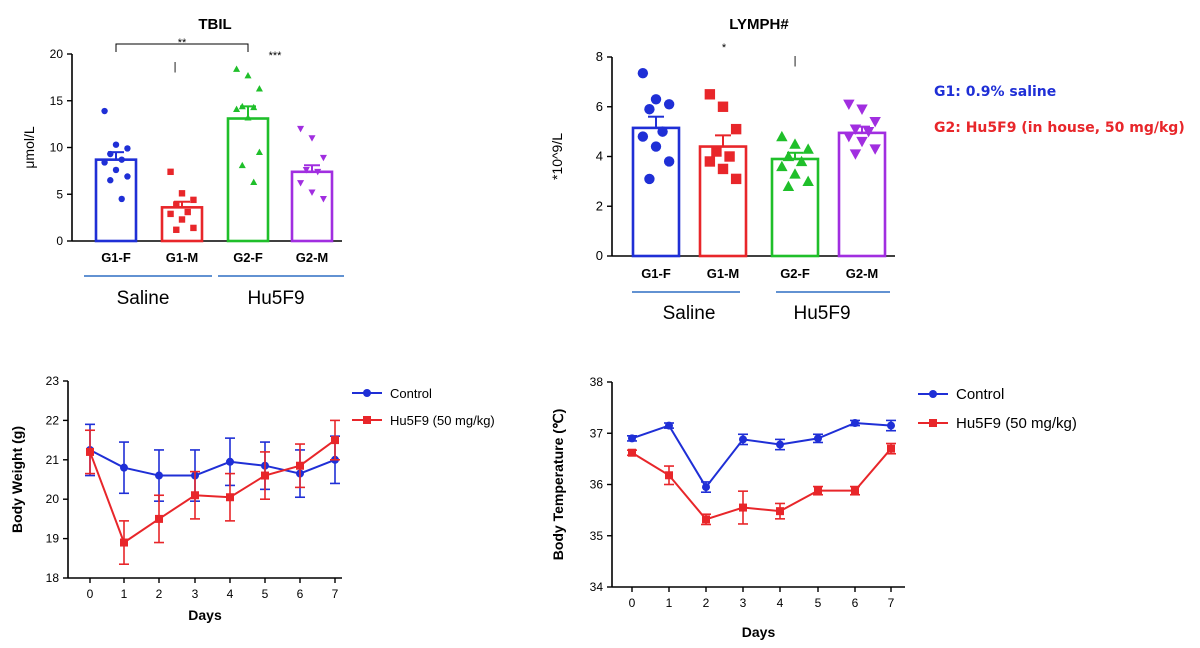 This screenshot has height=648, width=1200. I want to click on y-tick-label: 18, so click(53, 578).